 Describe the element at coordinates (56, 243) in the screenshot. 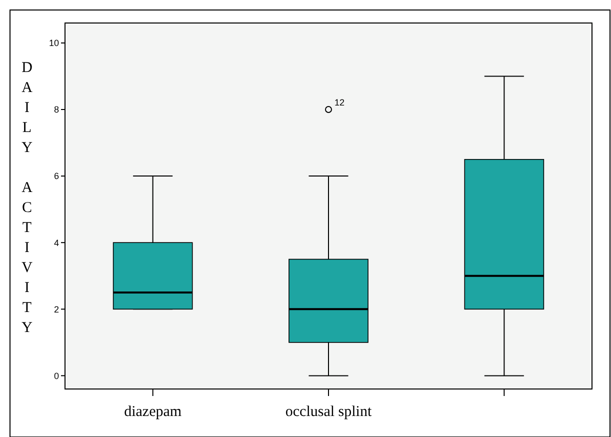

I see `y-tick-label: 4` at that location.